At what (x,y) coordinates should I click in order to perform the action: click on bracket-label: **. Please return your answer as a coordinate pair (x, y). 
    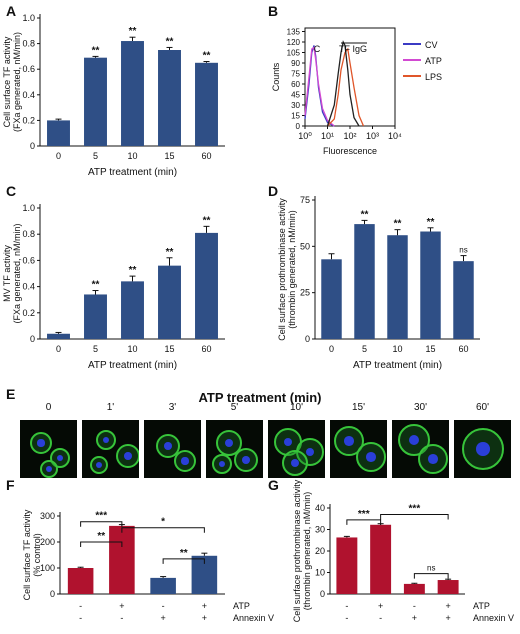
    Looking at the image, I should click on (101, 536).